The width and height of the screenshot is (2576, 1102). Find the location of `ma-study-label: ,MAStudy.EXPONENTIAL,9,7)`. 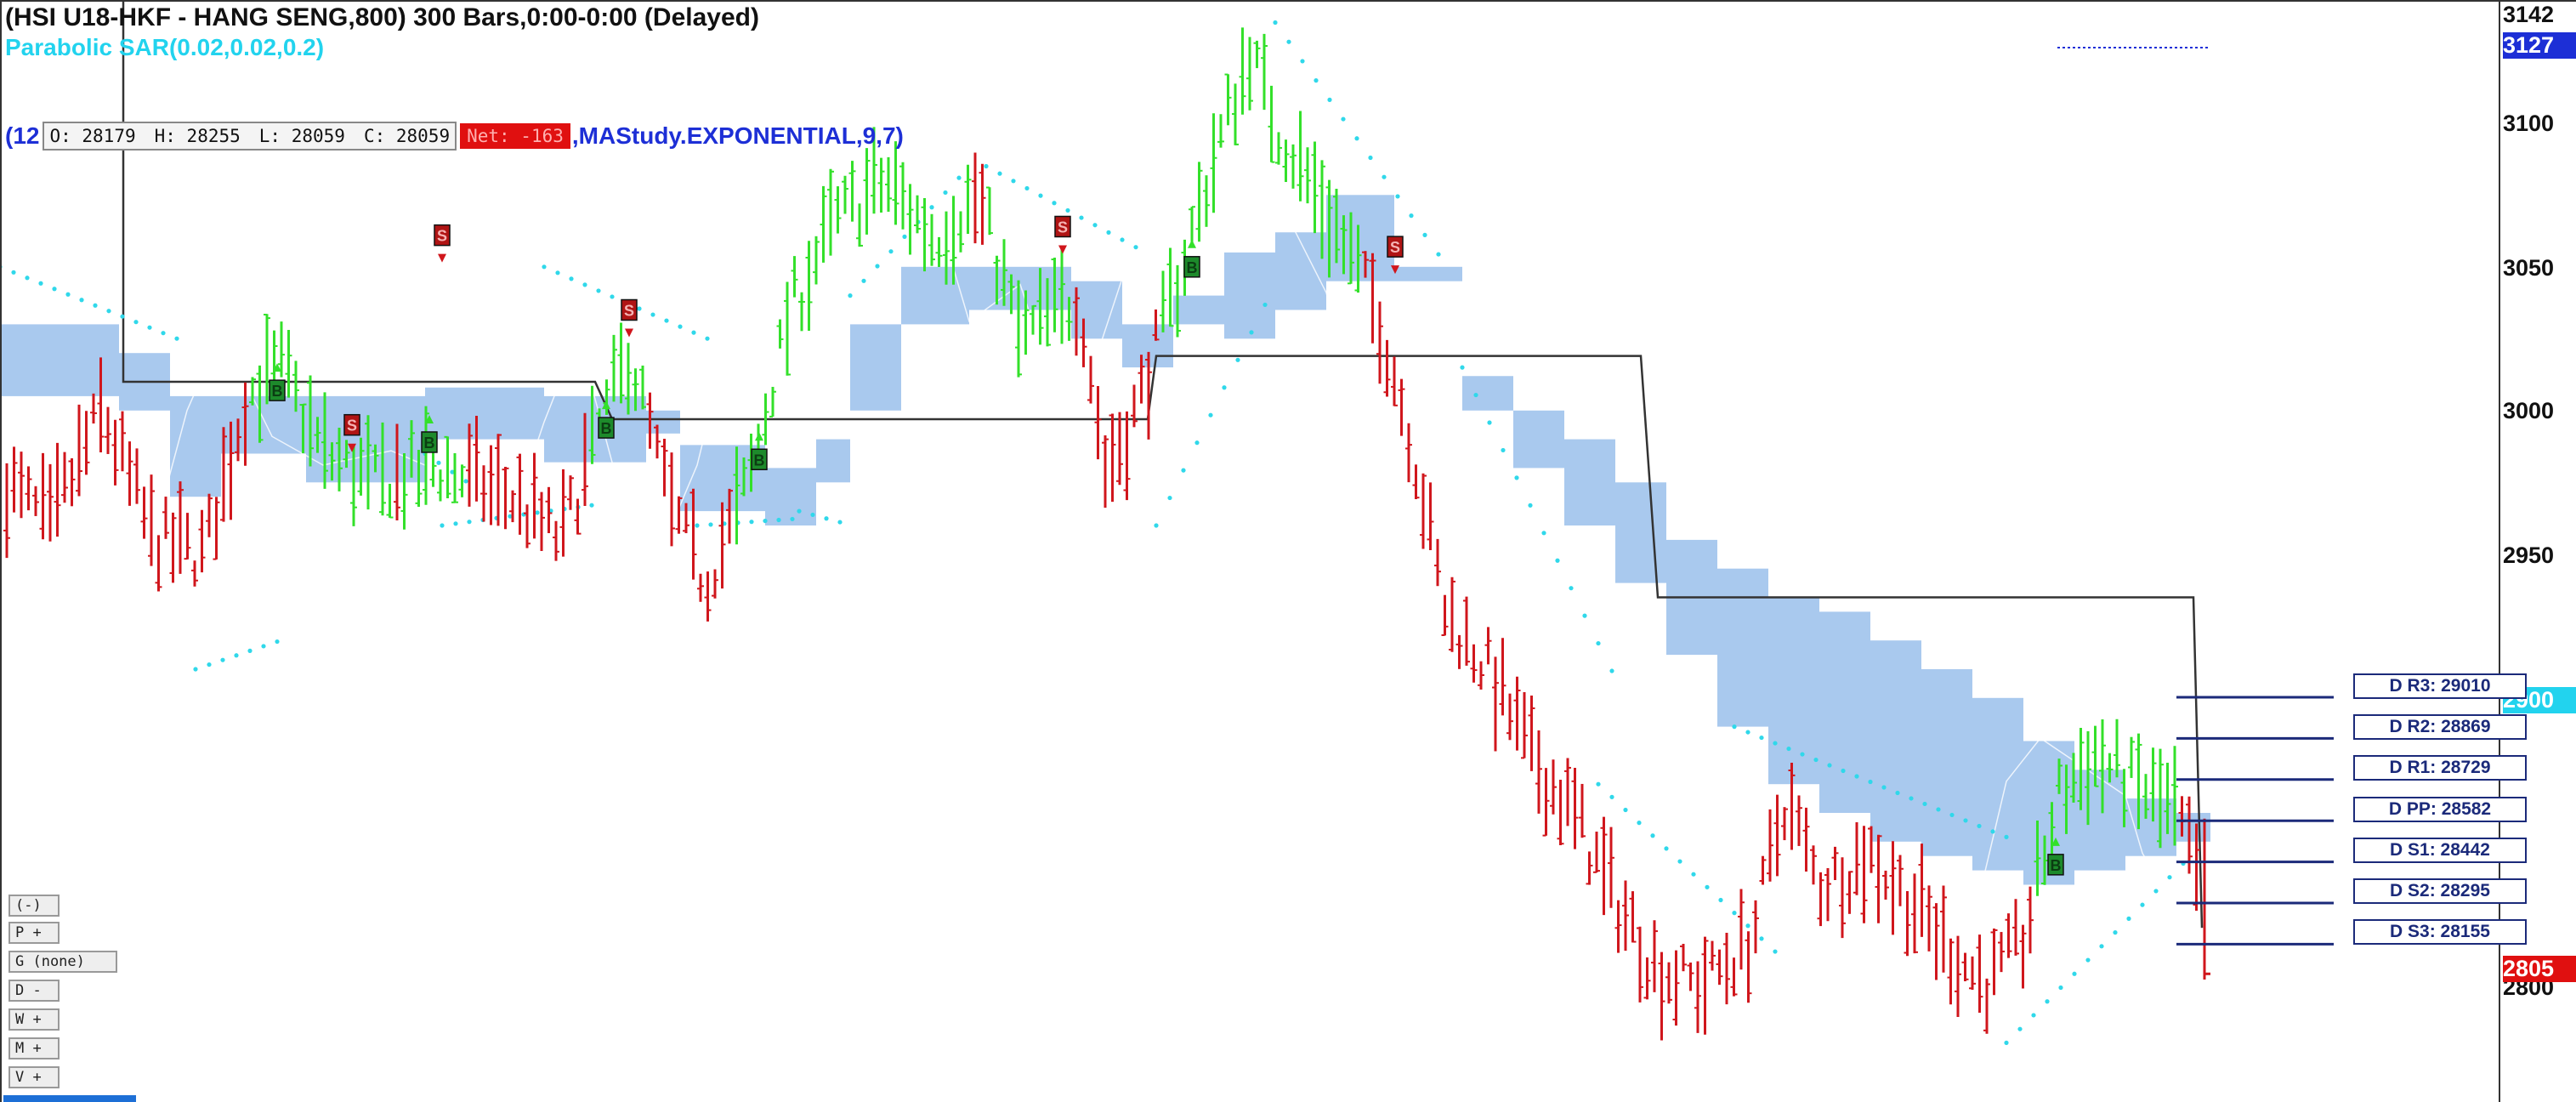

ma-study-label: ,MAStudy.EXPONENTIAL,9,7) is located at coordinates (738, 135).